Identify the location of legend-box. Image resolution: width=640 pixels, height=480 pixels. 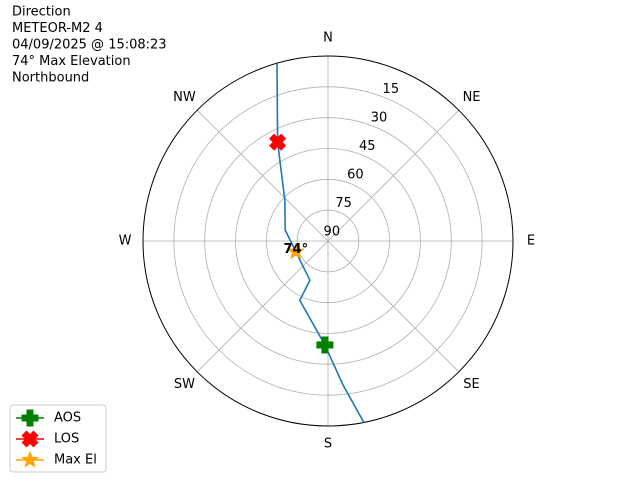
(58, 438).